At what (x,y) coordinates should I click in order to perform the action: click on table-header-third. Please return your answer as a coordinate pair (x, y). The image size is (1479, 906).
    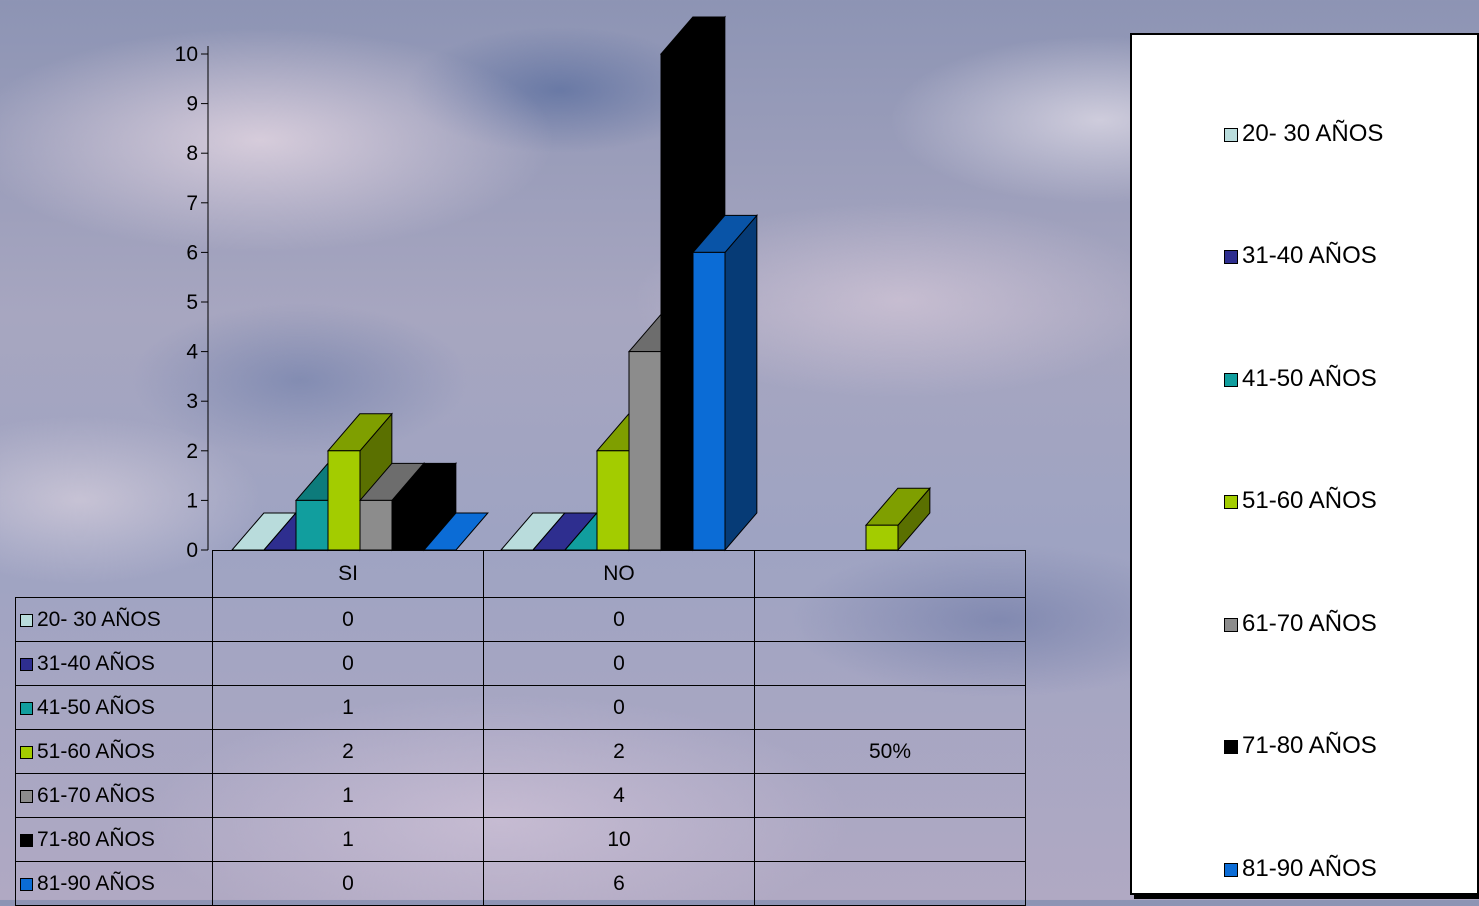
    Looking at the image, I should click on (890, 574).